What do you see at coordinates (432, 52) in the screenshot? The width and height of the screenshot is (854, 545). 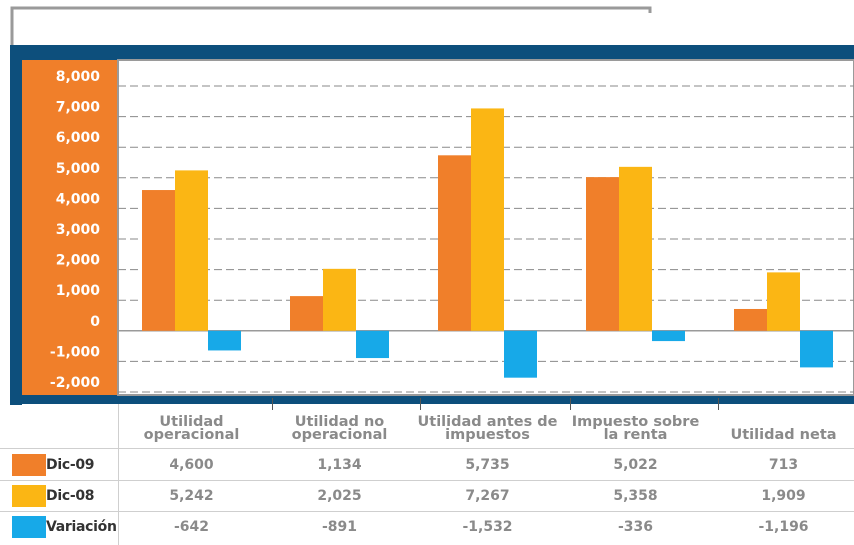 I see `frame-top` at bounding box center [432, 52].